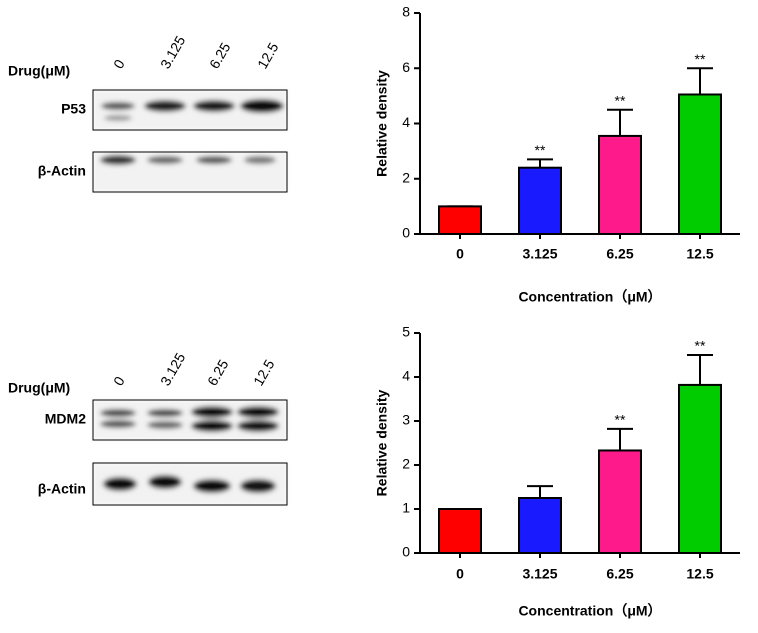  What do you see at coordinates (65, 419) in the screenshot?
I see `row-label: MDM2` at bounding box center [65, 419].